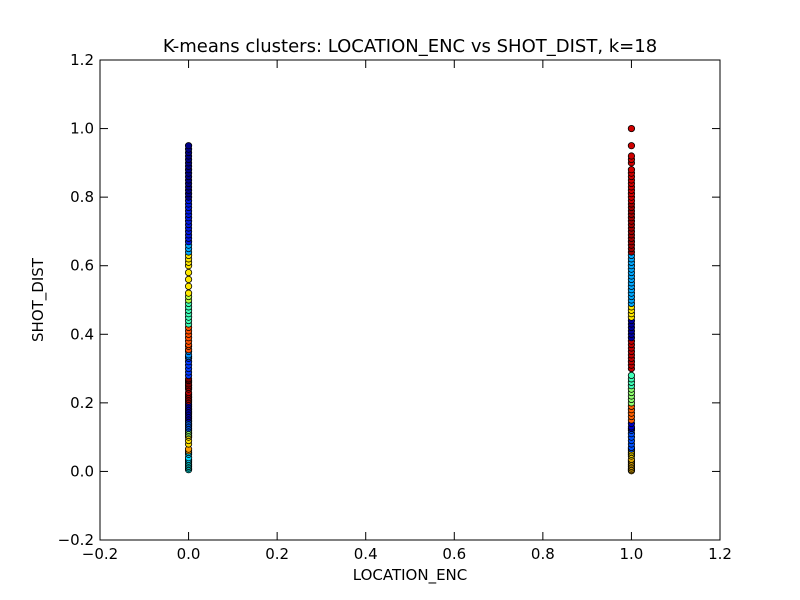 This screenshot has width=800, height=600. What do you see at coordinates (76, 300) in the screenshot?
I see `y-tick-labels: −0.2 0.0 0.2 0.4 0.6 0.8 1.0 1.2` at bounding box center [76, 300].